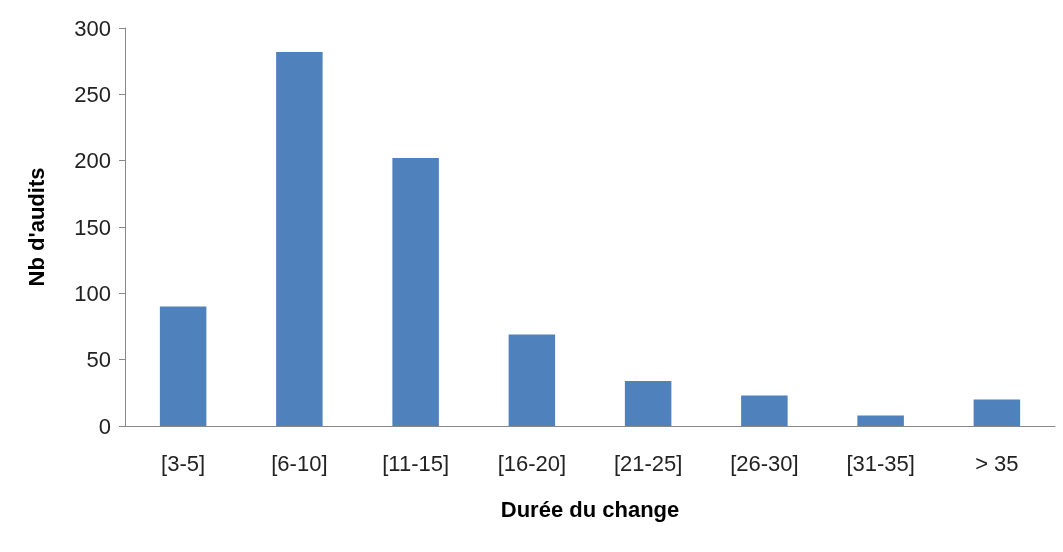  What do you see at coordinates (92, 94) in the screenshot?
I see `y-tick-label: 250` at bounding box center [92, 94].